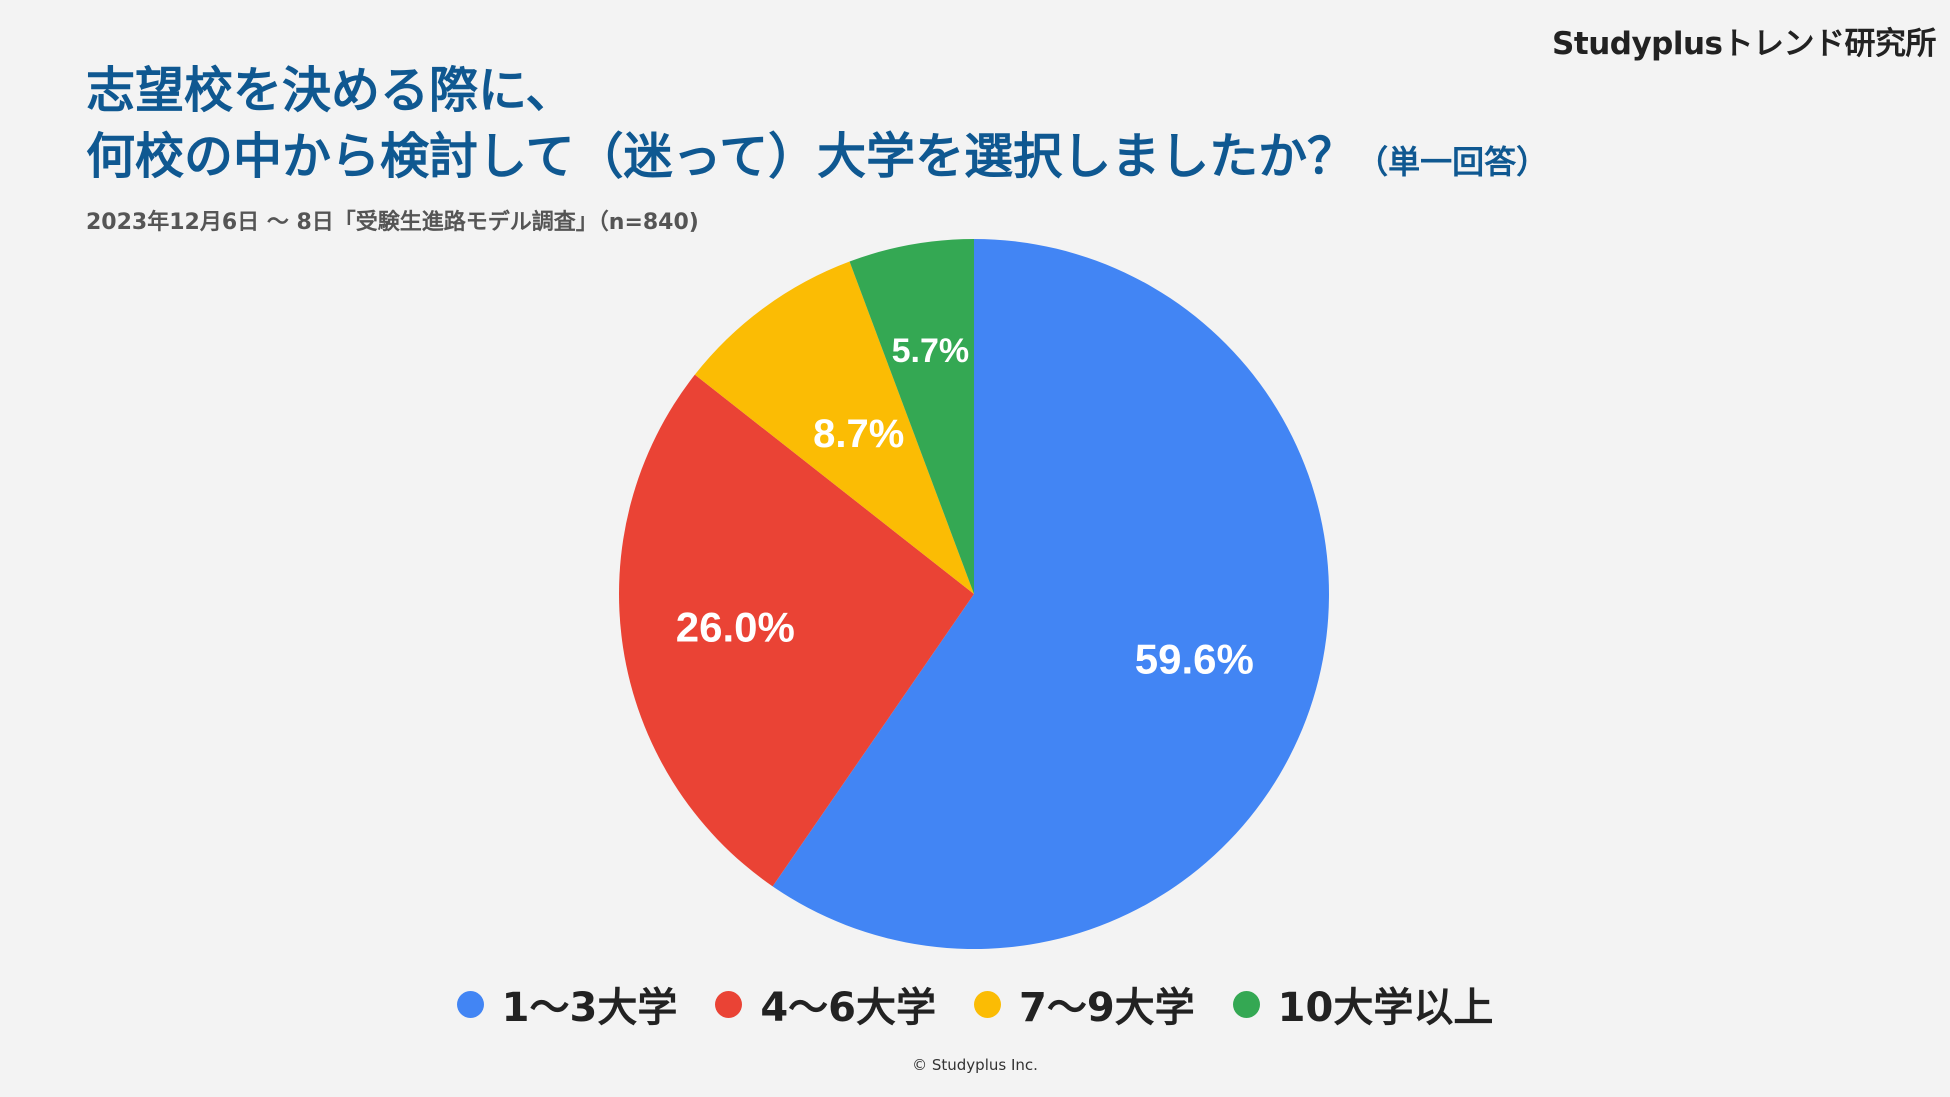 This screenshot has height=1097, width=1950. I want to click on legend-item: 1～3大学, so click(567, 1004).